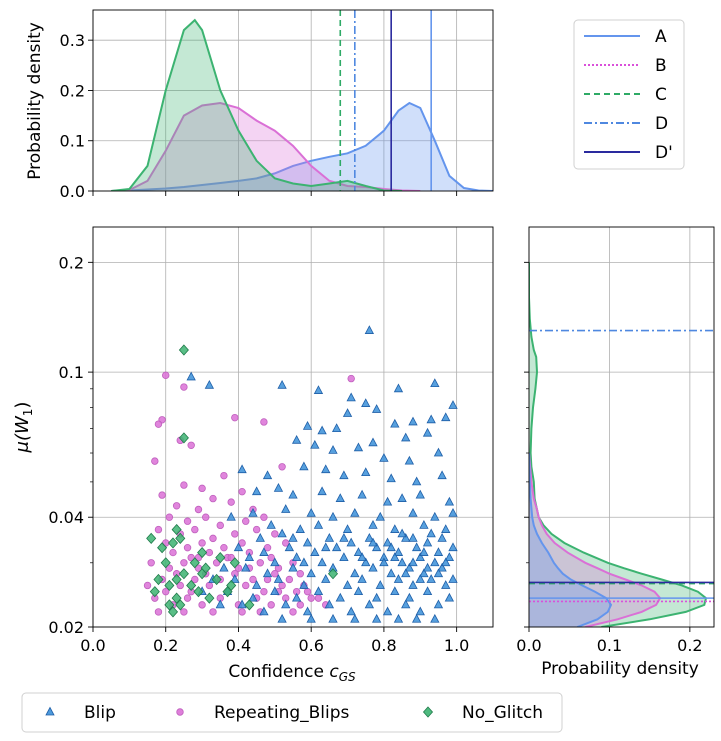 This screenshot has width=721, height=741. What do you see at coordinates (310, 645) in the screenshot?
I see `scatter-xtick-label: 0.6` at bounding box center [310, 645].